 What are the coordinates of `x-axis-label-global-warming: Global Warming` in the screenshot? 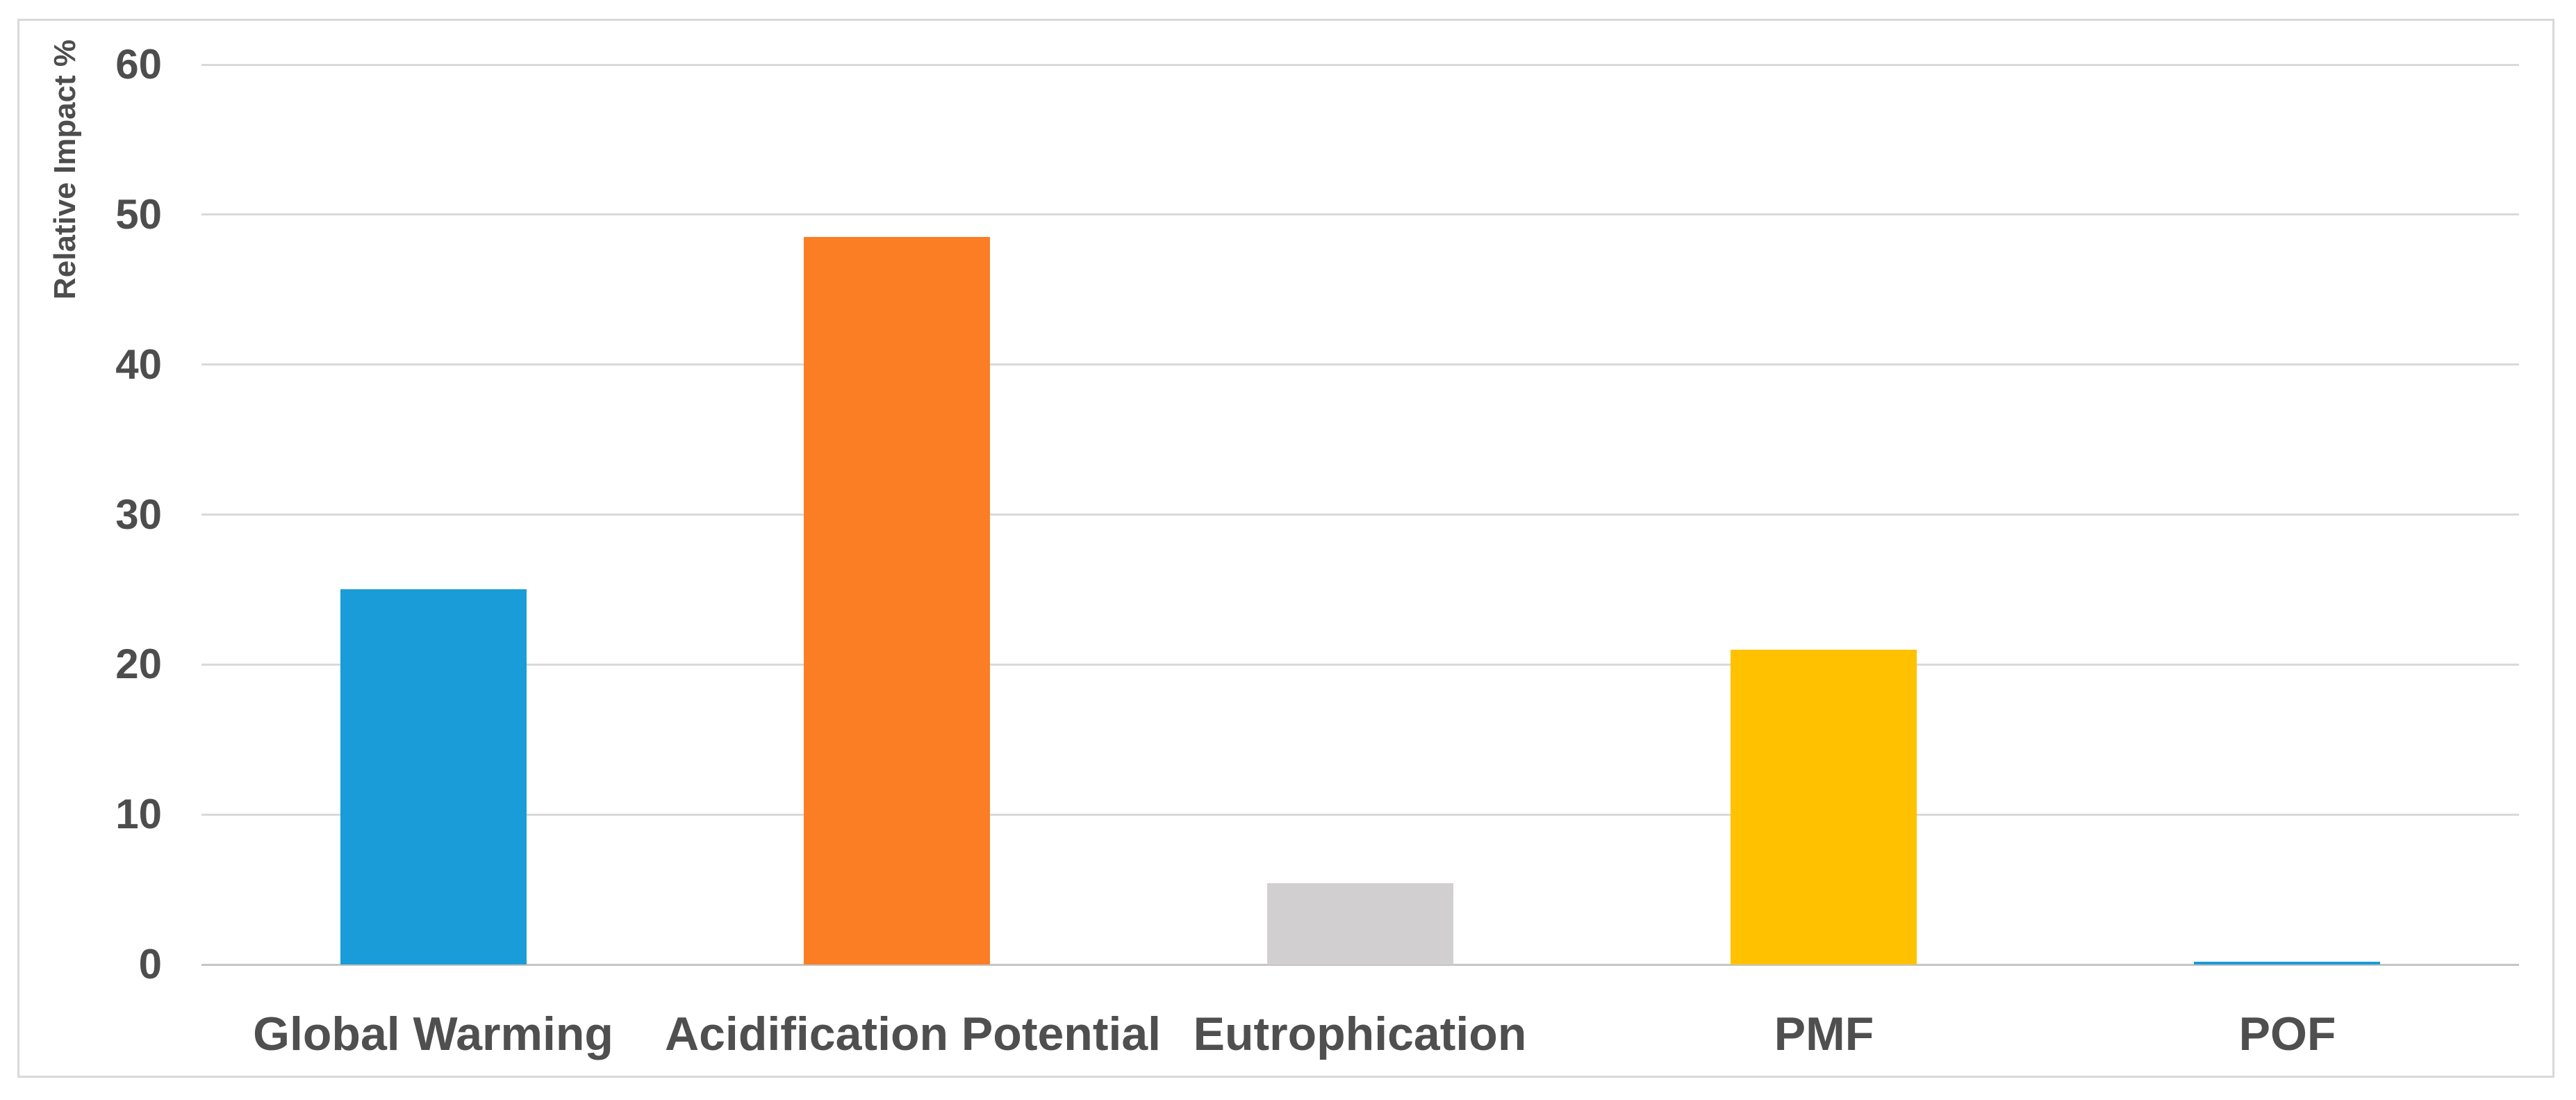 It's located at (433, 1034).